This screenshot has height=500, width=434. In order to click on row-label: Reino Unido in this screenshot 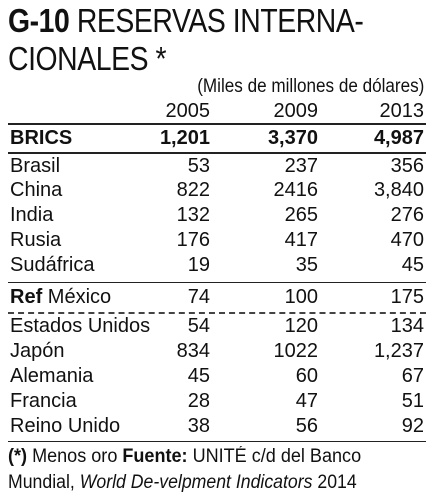, I will do `click(65, 426)`.